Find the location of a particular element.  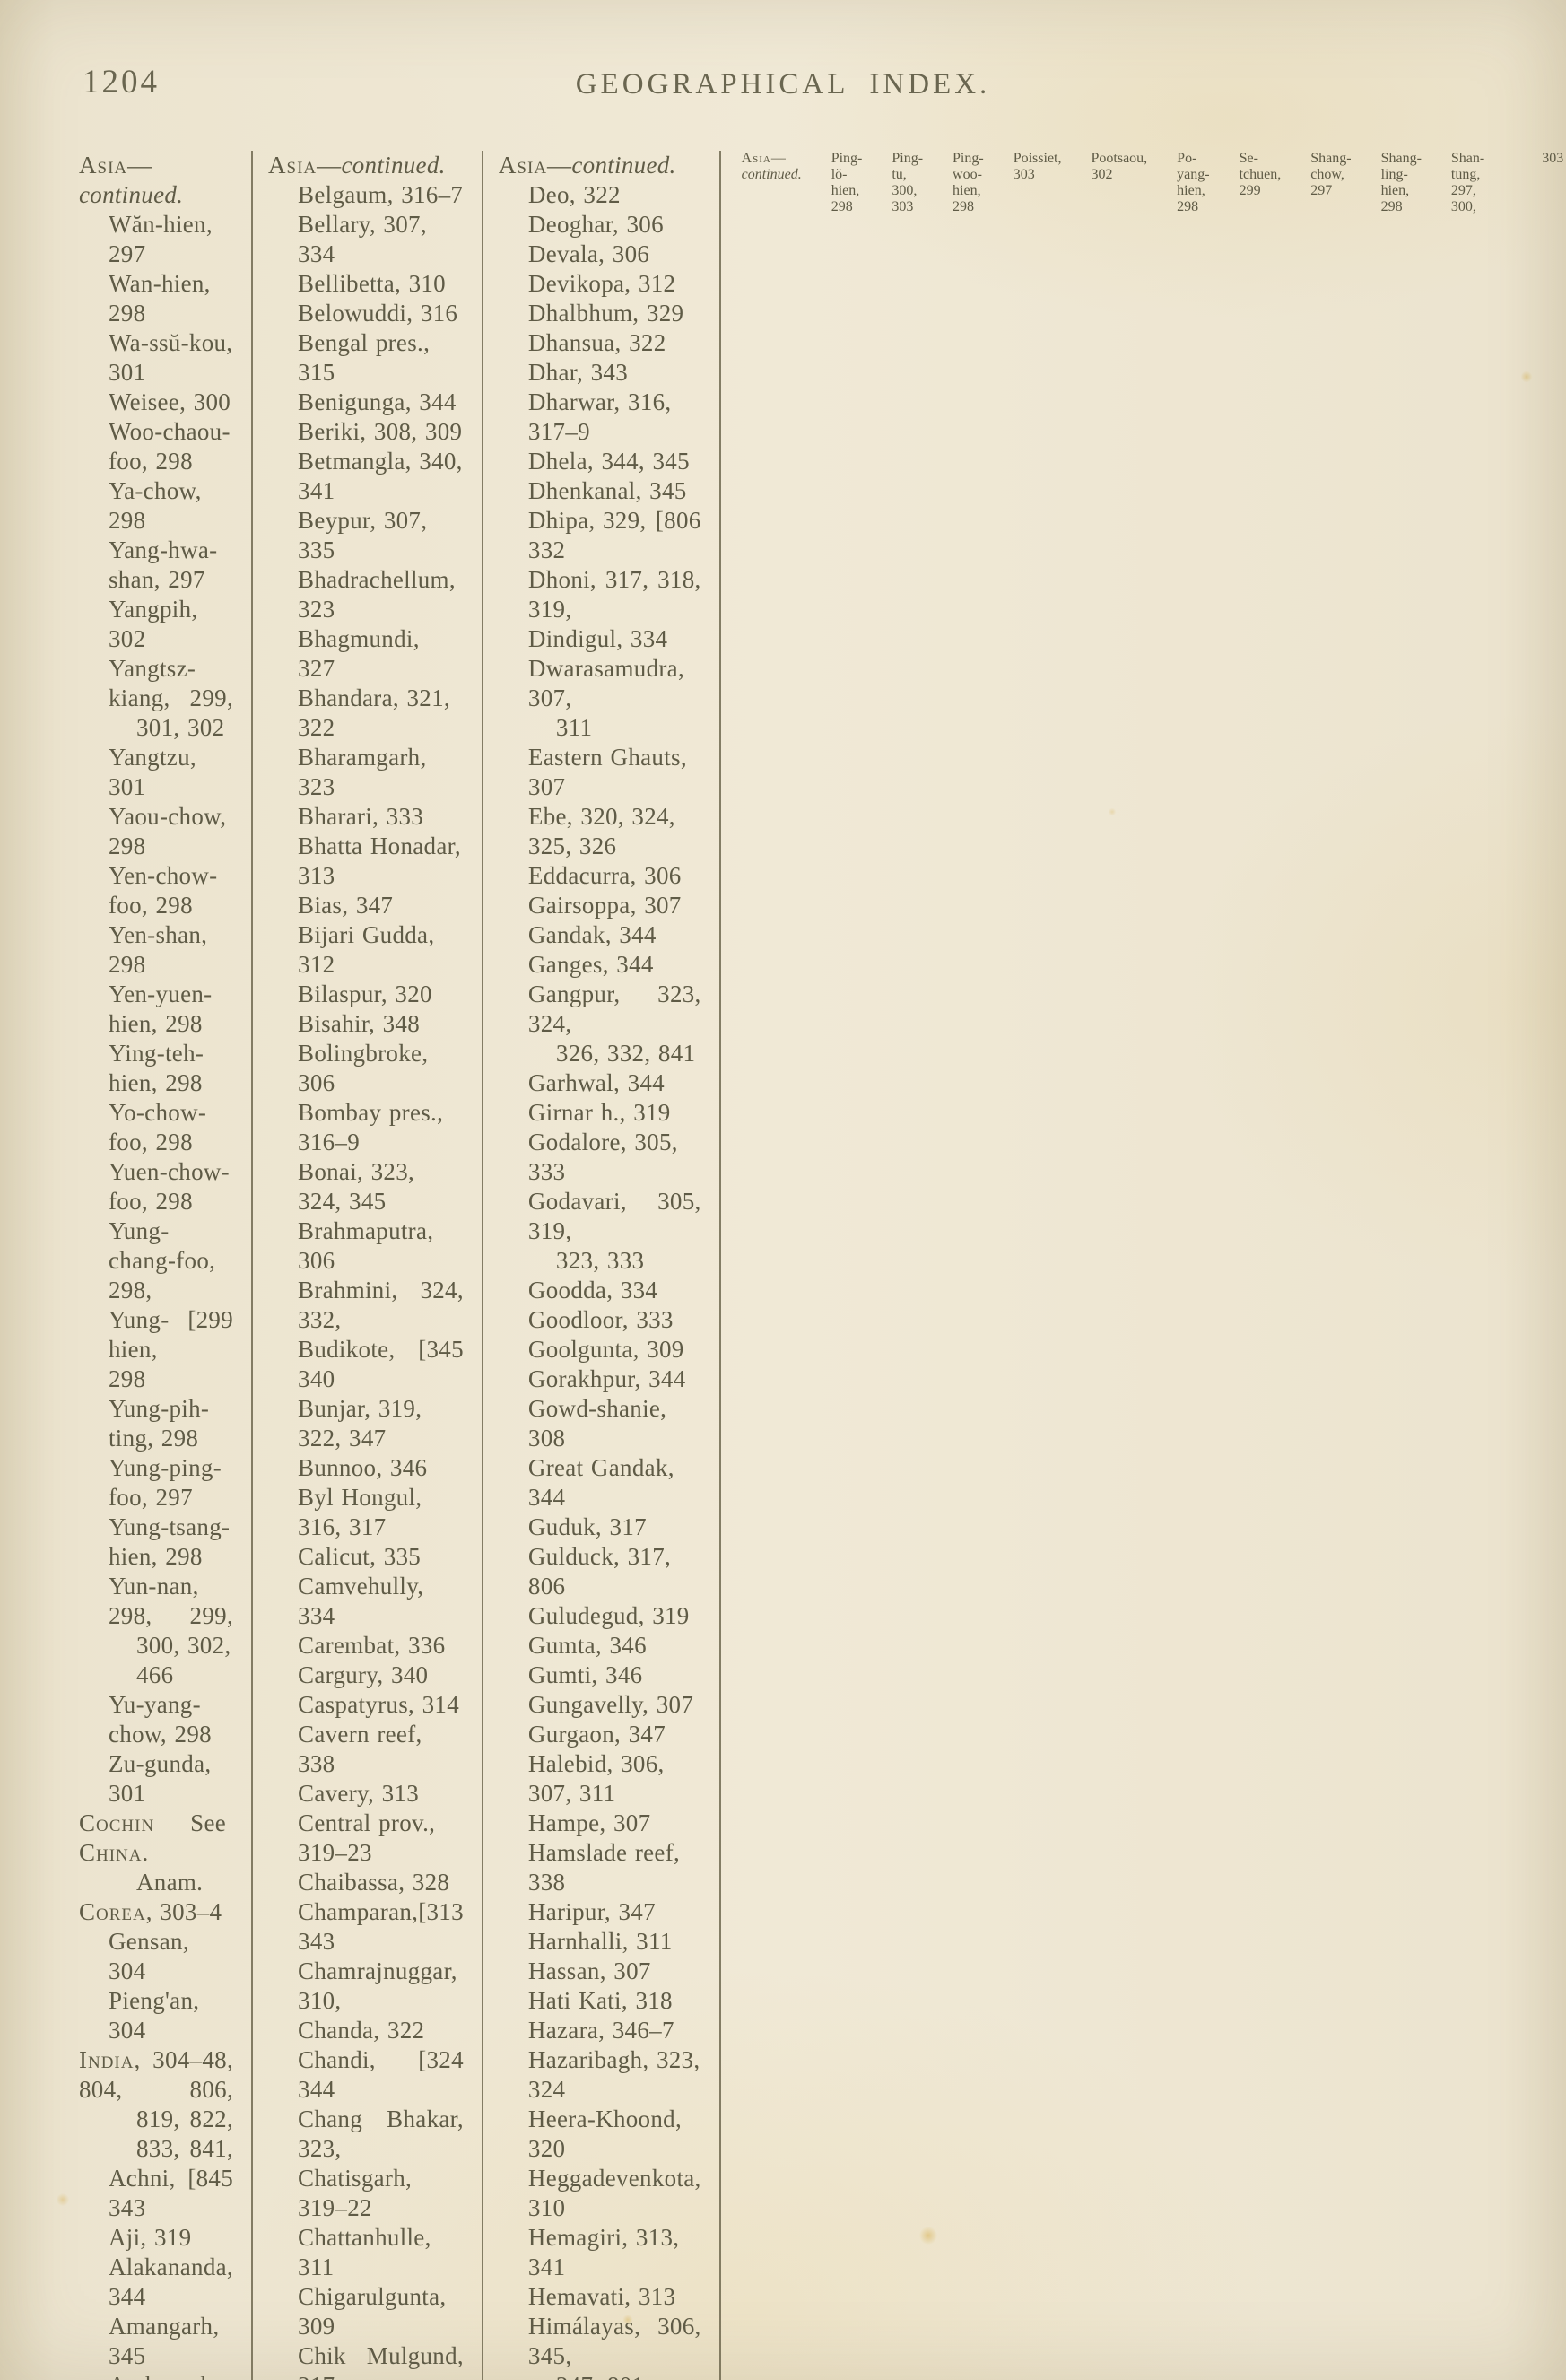

index-entry: Gumta, 346 is located at coordinates (587, 1645).